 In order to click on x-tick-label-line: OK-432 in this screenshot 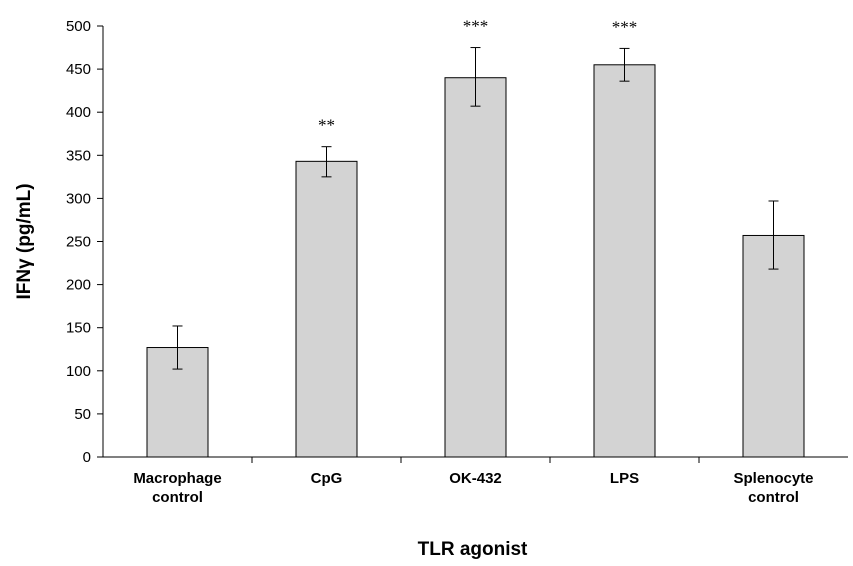, I will do `click(475, 478)`.